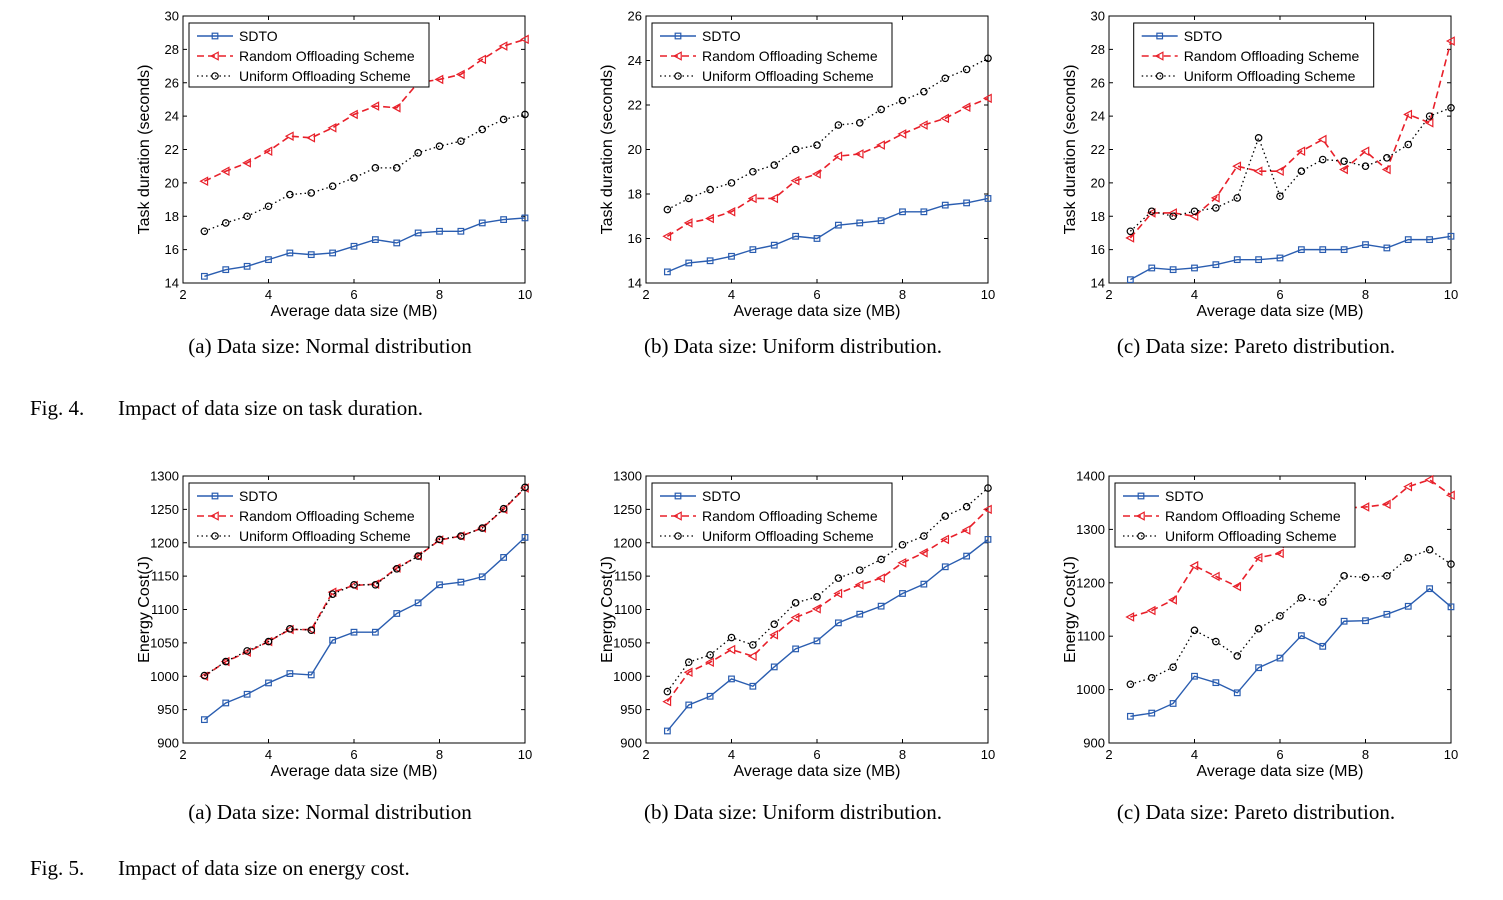 This screenshot has height=900, width=1503. What do you see at coordinates (817, 311) in the screenshot?
I see `x-axis-label: Average data size (MB)` at bounding box center [817, 311].